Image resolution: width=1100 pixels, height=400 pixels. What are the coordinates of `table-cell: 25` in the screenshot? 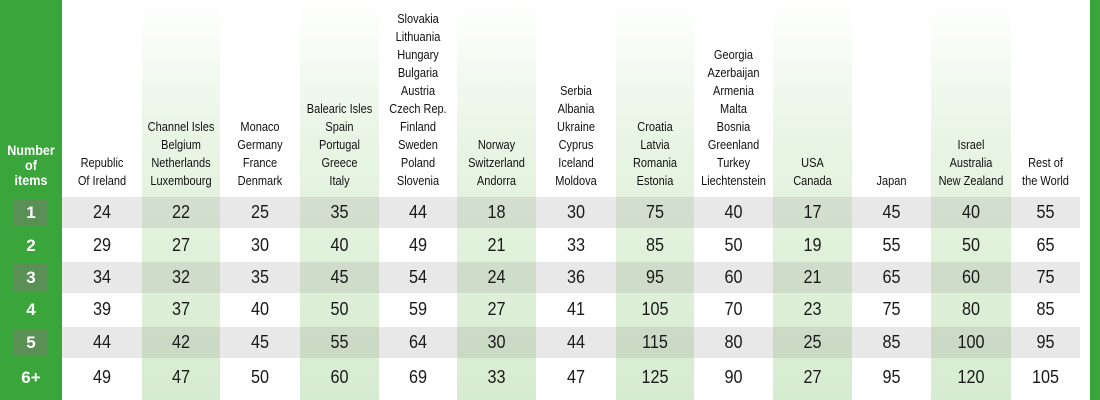 It's located at (260, 212).